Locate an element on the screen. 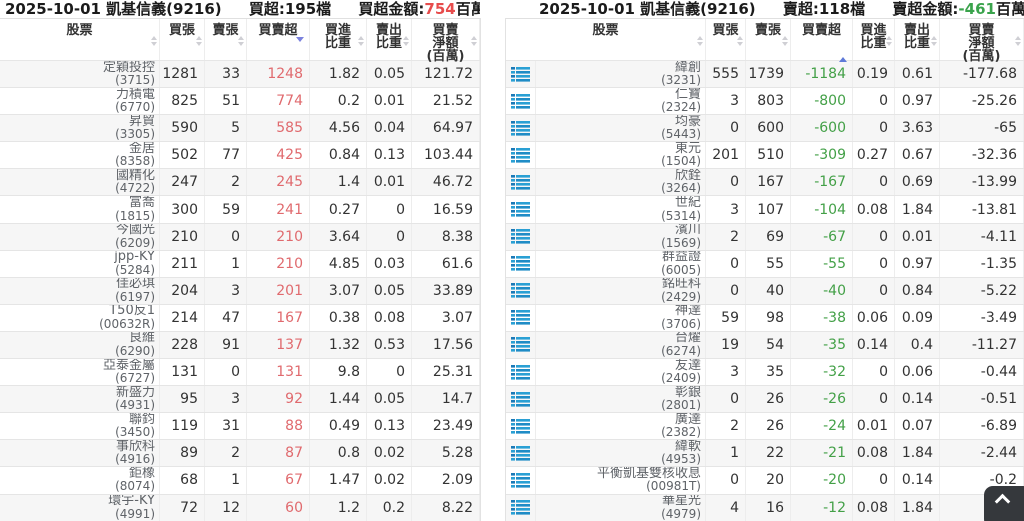 The image size is (1024, 521). stock-cell: 環宇-KY (4991) is located at coordinates (80, 507).